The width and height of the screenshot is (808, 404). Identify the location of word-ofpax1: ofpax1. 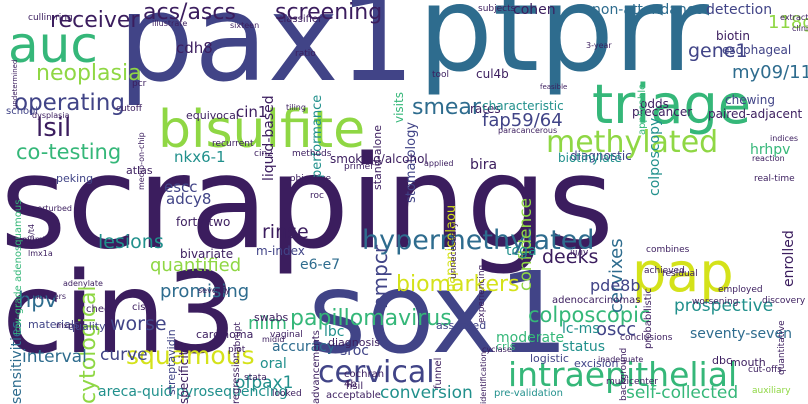
(264, 383).